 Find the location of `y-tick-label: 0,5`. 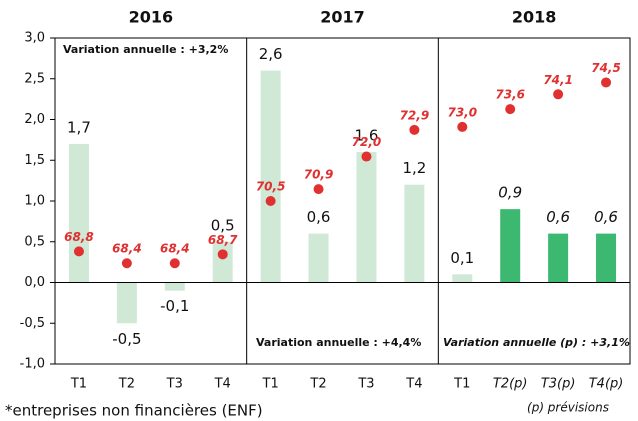

y-tick-label: 0,5 is located at coordinates (34, 241).